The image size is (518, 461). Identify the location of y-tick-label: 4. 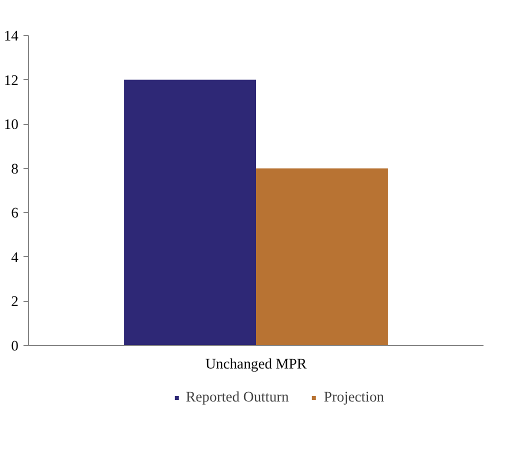
(15, 258).